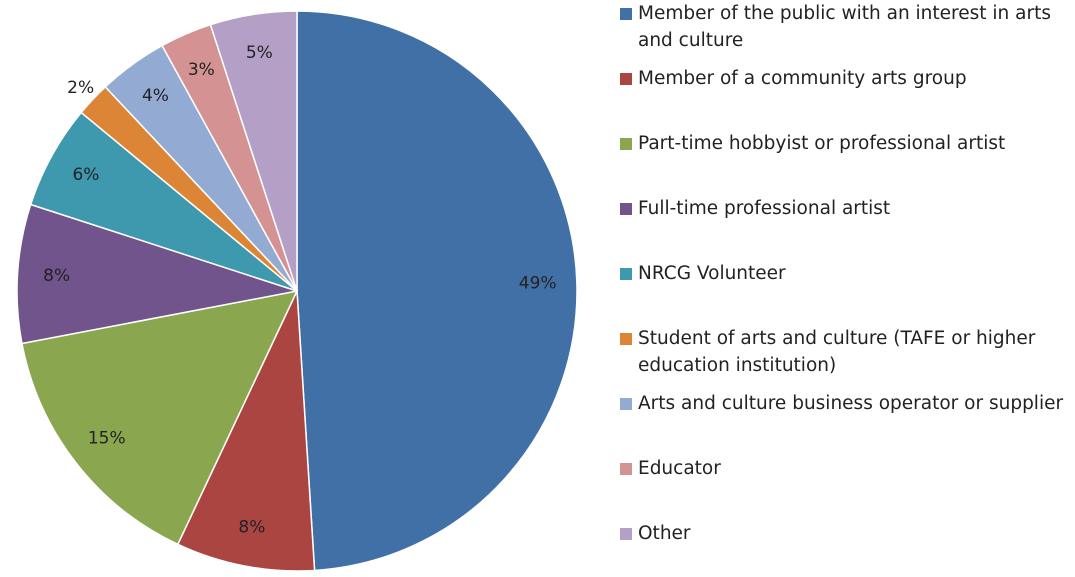 This screenshot has height=577, width=1075. Describe the element at coordinates (201, 70) in the screenshot. I see `data-label: 3%` at that location.